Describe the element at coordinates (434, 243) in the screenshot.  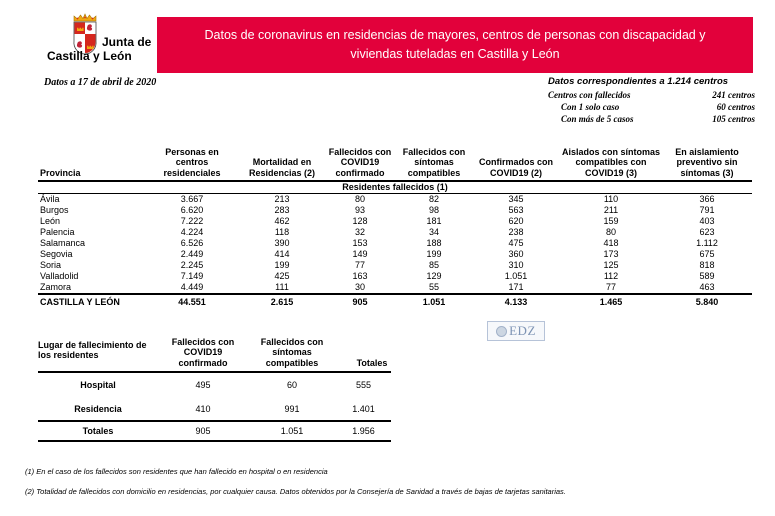
I see `cell: 188` at that location.